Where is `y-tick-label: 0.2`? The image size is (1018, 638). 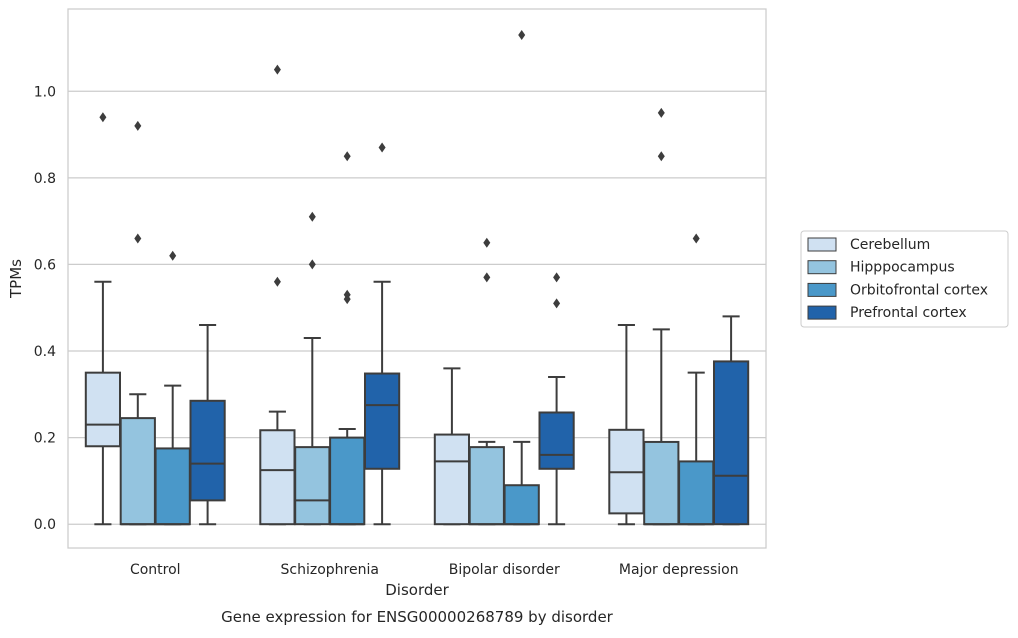 y-tick-label: 0.2 is located at coordinates (45, 439).